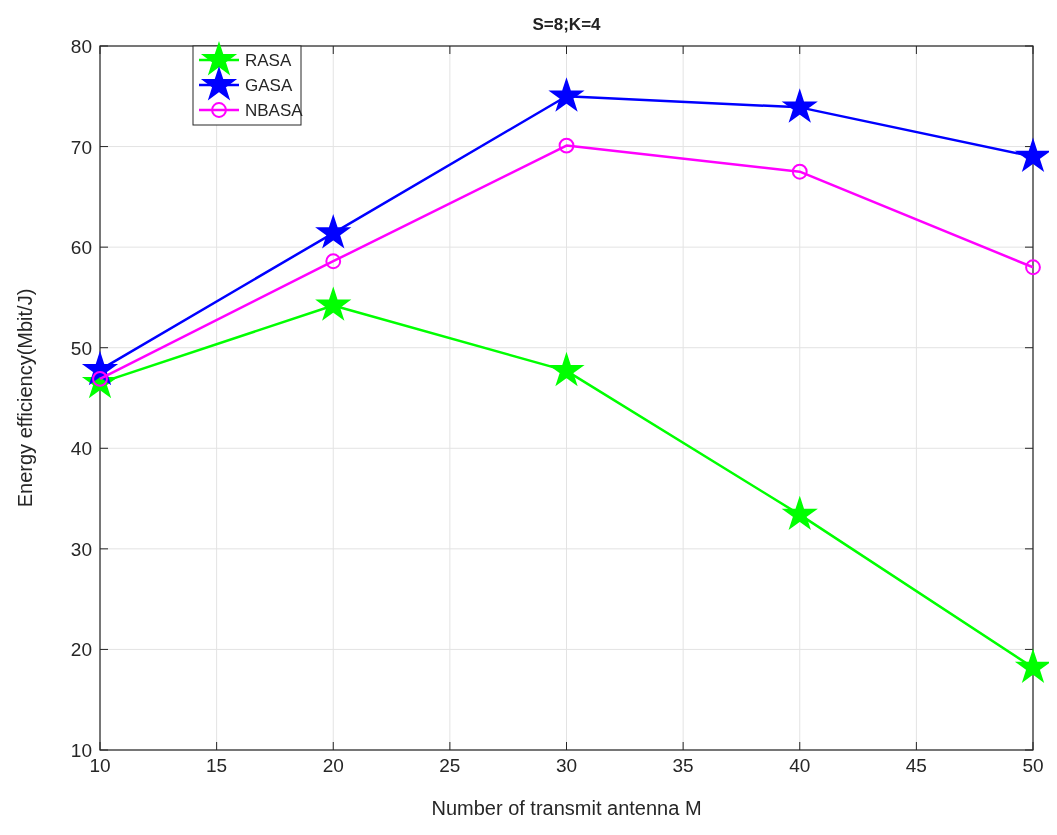  I want to click on x-tick-label: 35, so click(683, 765).